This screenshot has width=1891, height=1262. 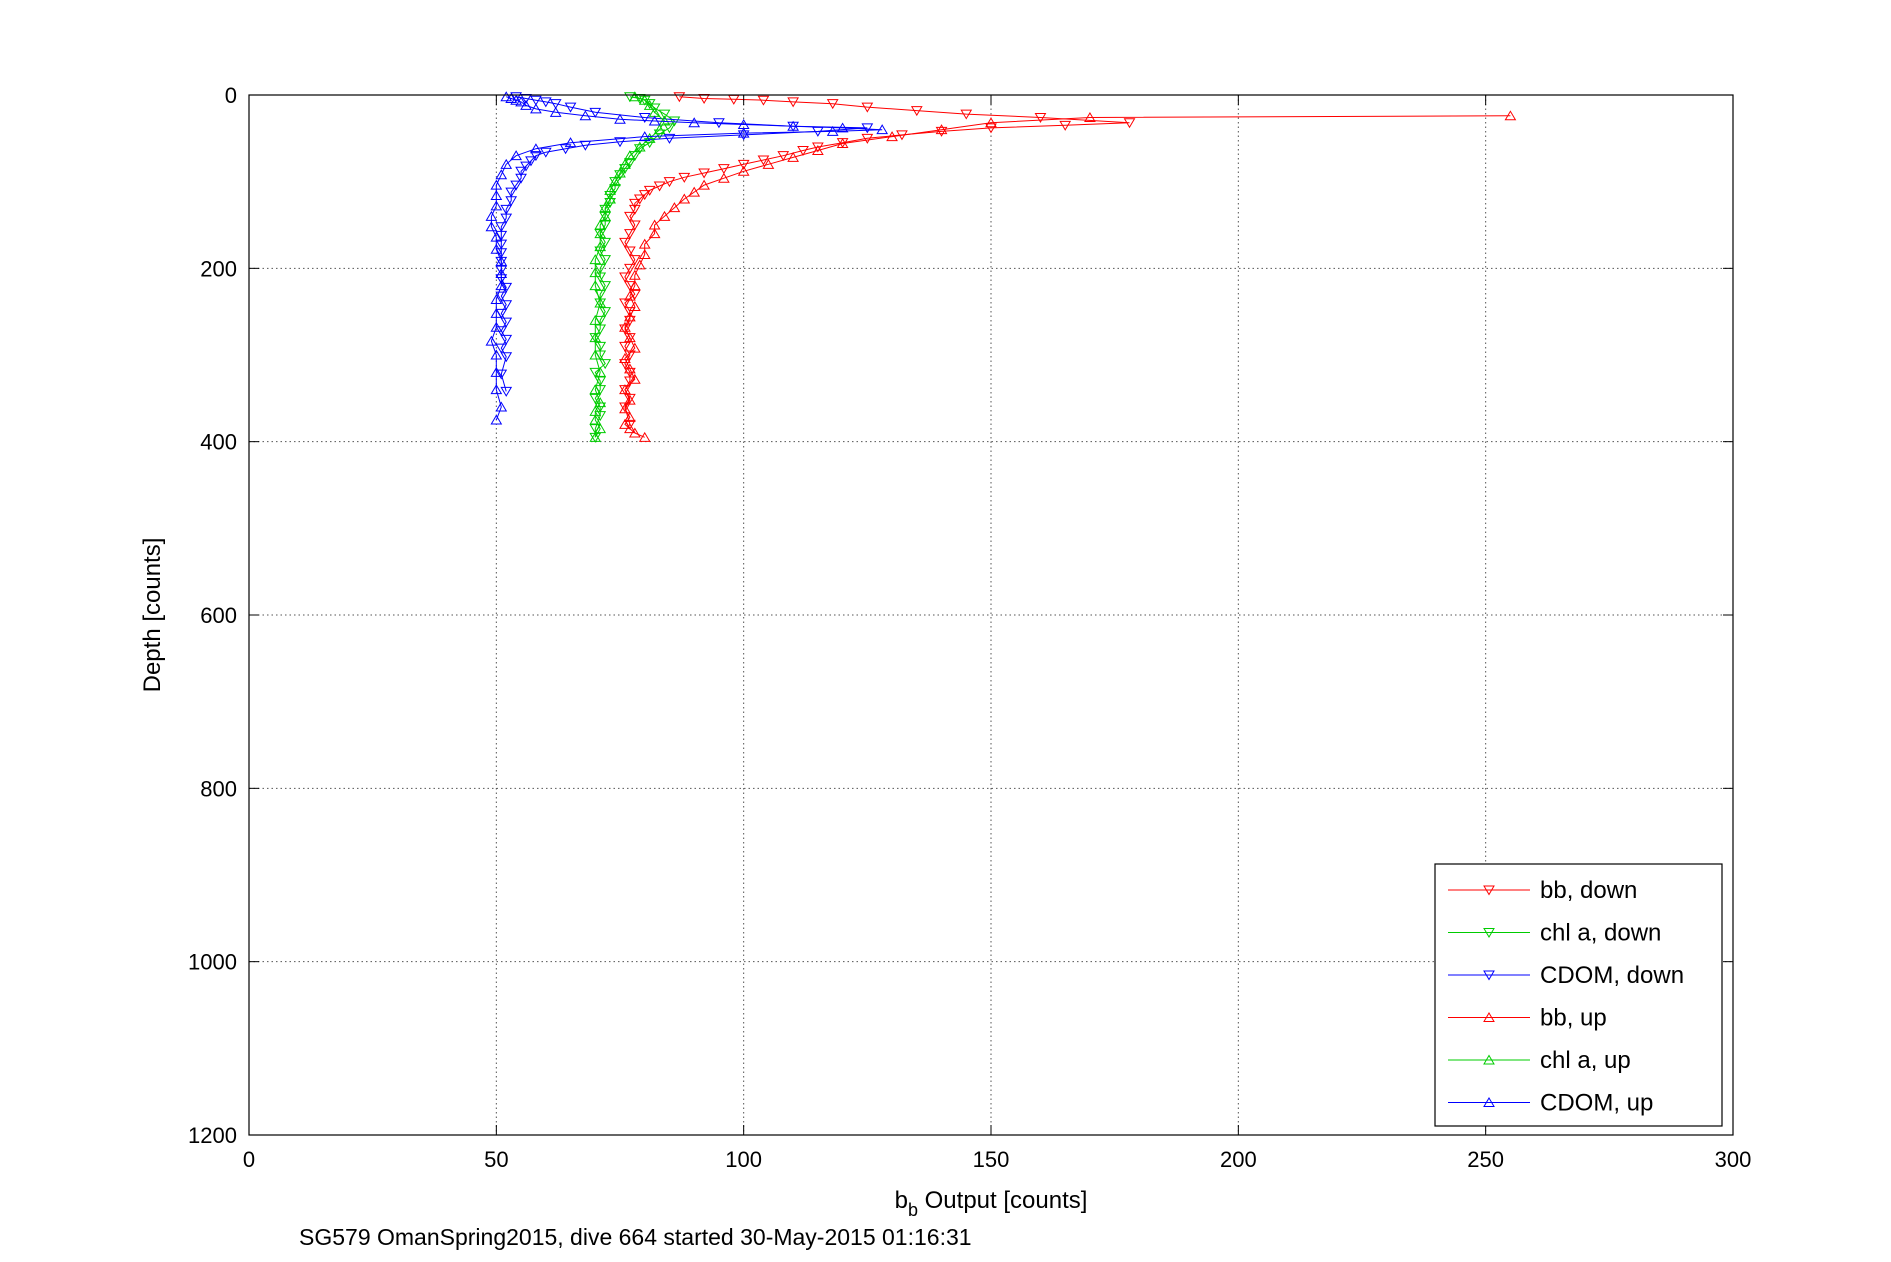 What do you see at coordinates (1733, 1159) in the screenshot?
I see `x-tick-label: 300` at bounding box center [1733, 1159].